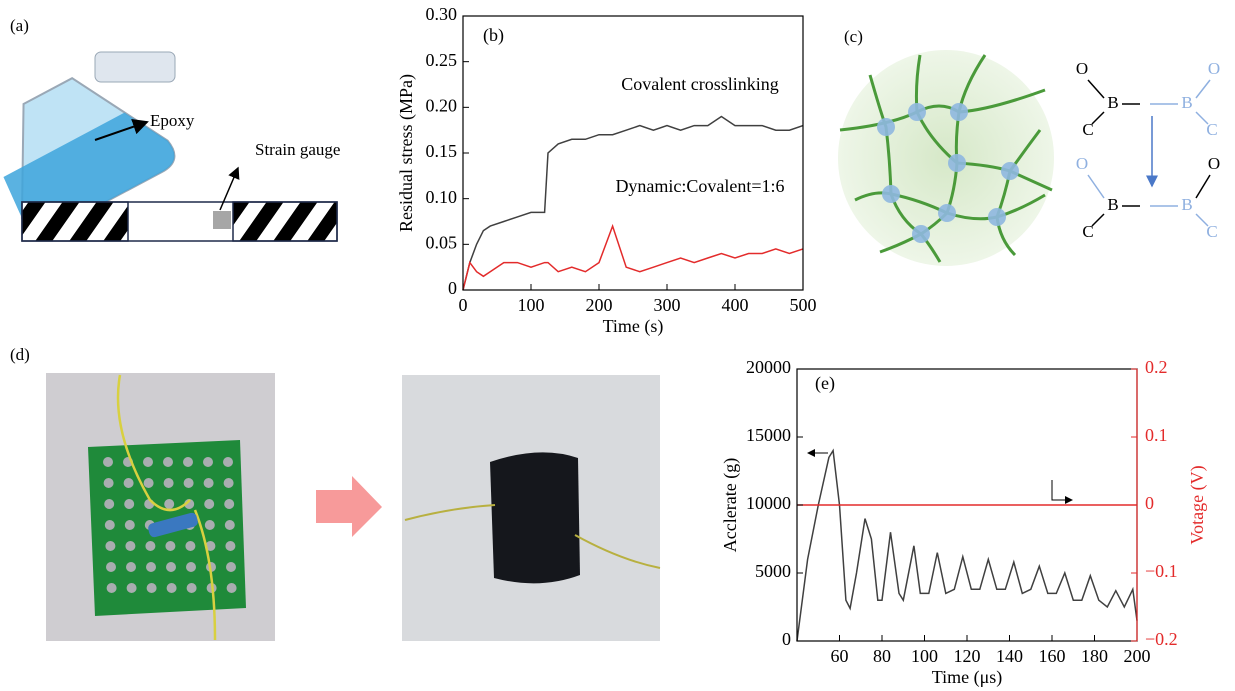 The image size is (1235, 691). I want to click on y2-axis-label: Votage (V), so click(1197, 504).